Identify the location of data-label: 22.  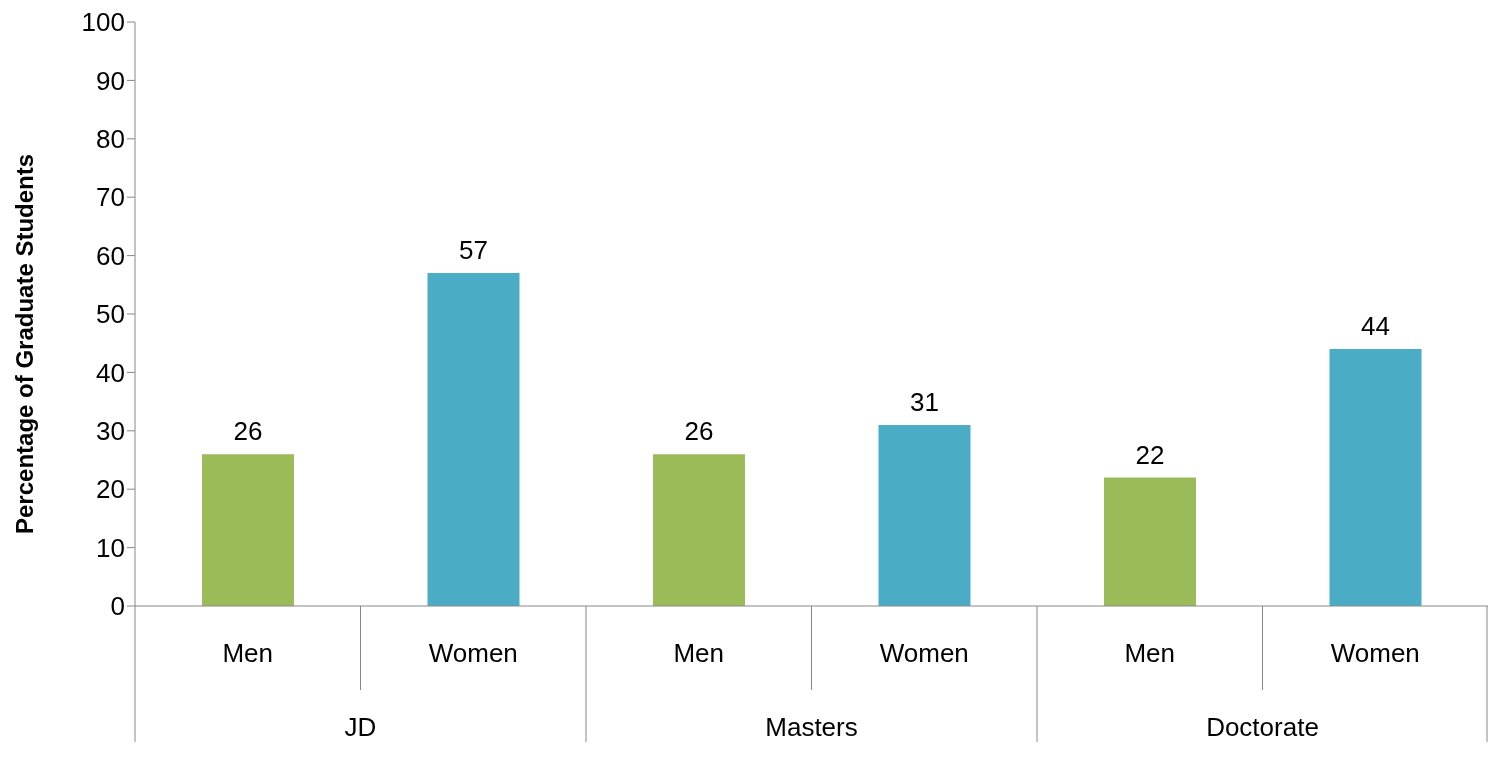
(1150, 454).